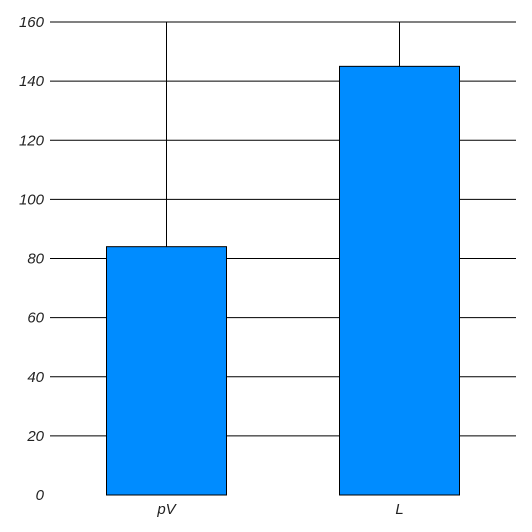  I want to click on y-tick-label: 80, so click(35, 259).